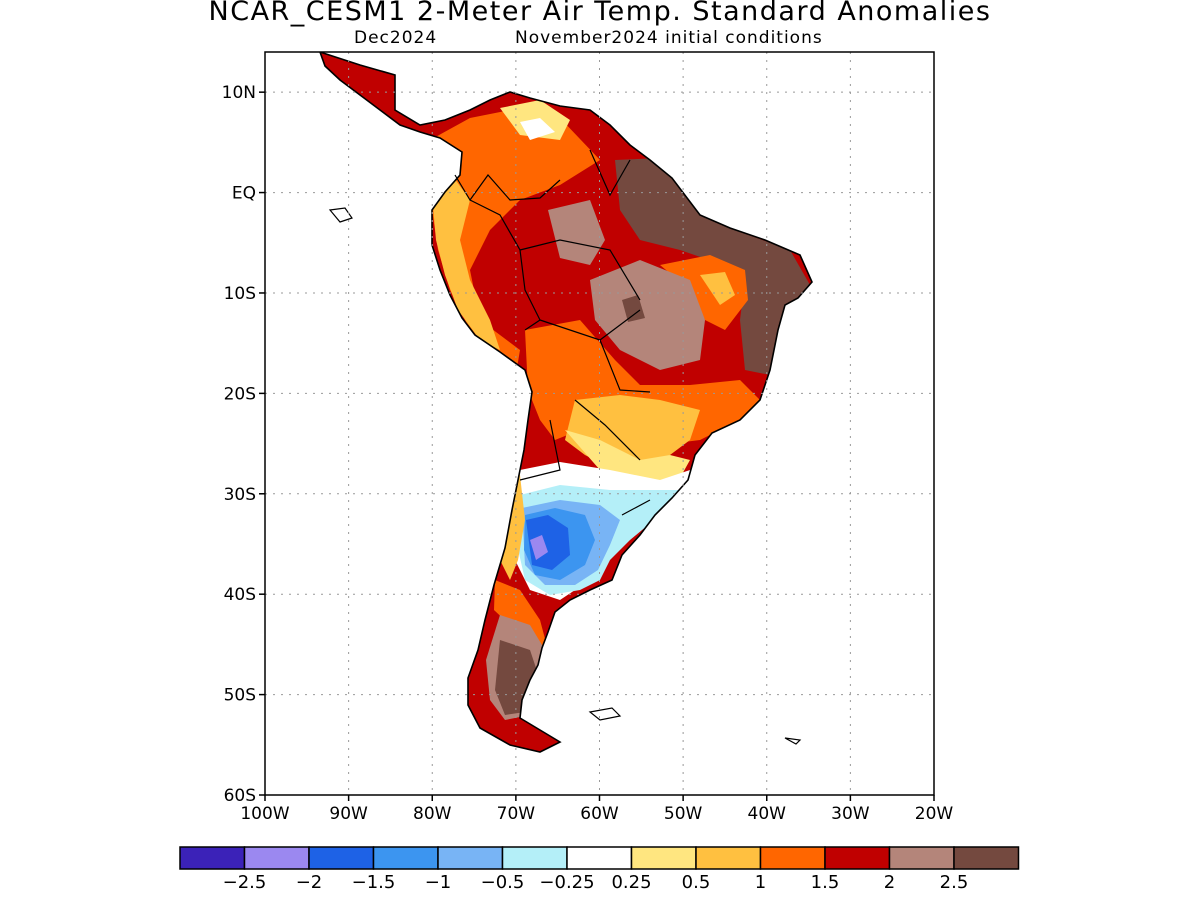 This screenshot has width=1200, height=900. I want to click on colorbar-label: 0.25, so click(631, 882).